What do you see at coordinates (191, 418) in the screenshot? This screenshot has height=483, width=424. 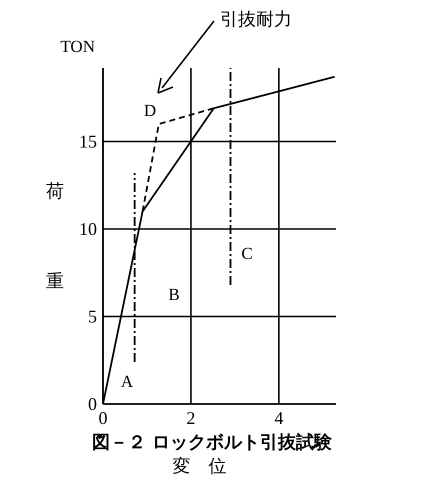 I see `x-tick-label: 2` at bounding box center [191, 418].